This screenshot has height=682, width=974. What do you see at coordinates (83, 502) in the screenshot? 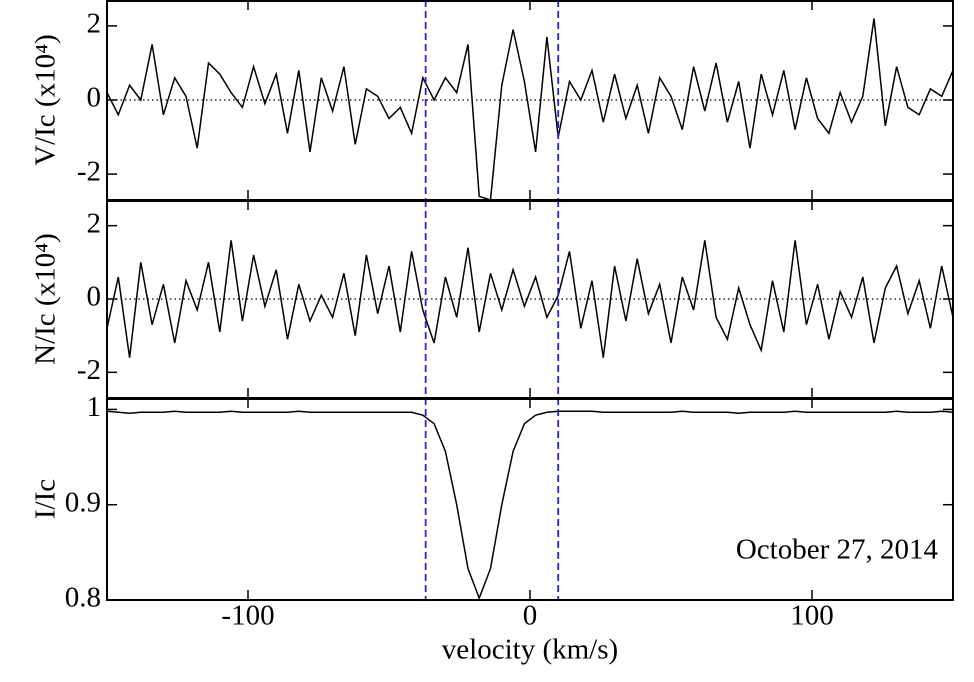
I see `y-tick-label: 0.9` at bounding box center [83, 502].